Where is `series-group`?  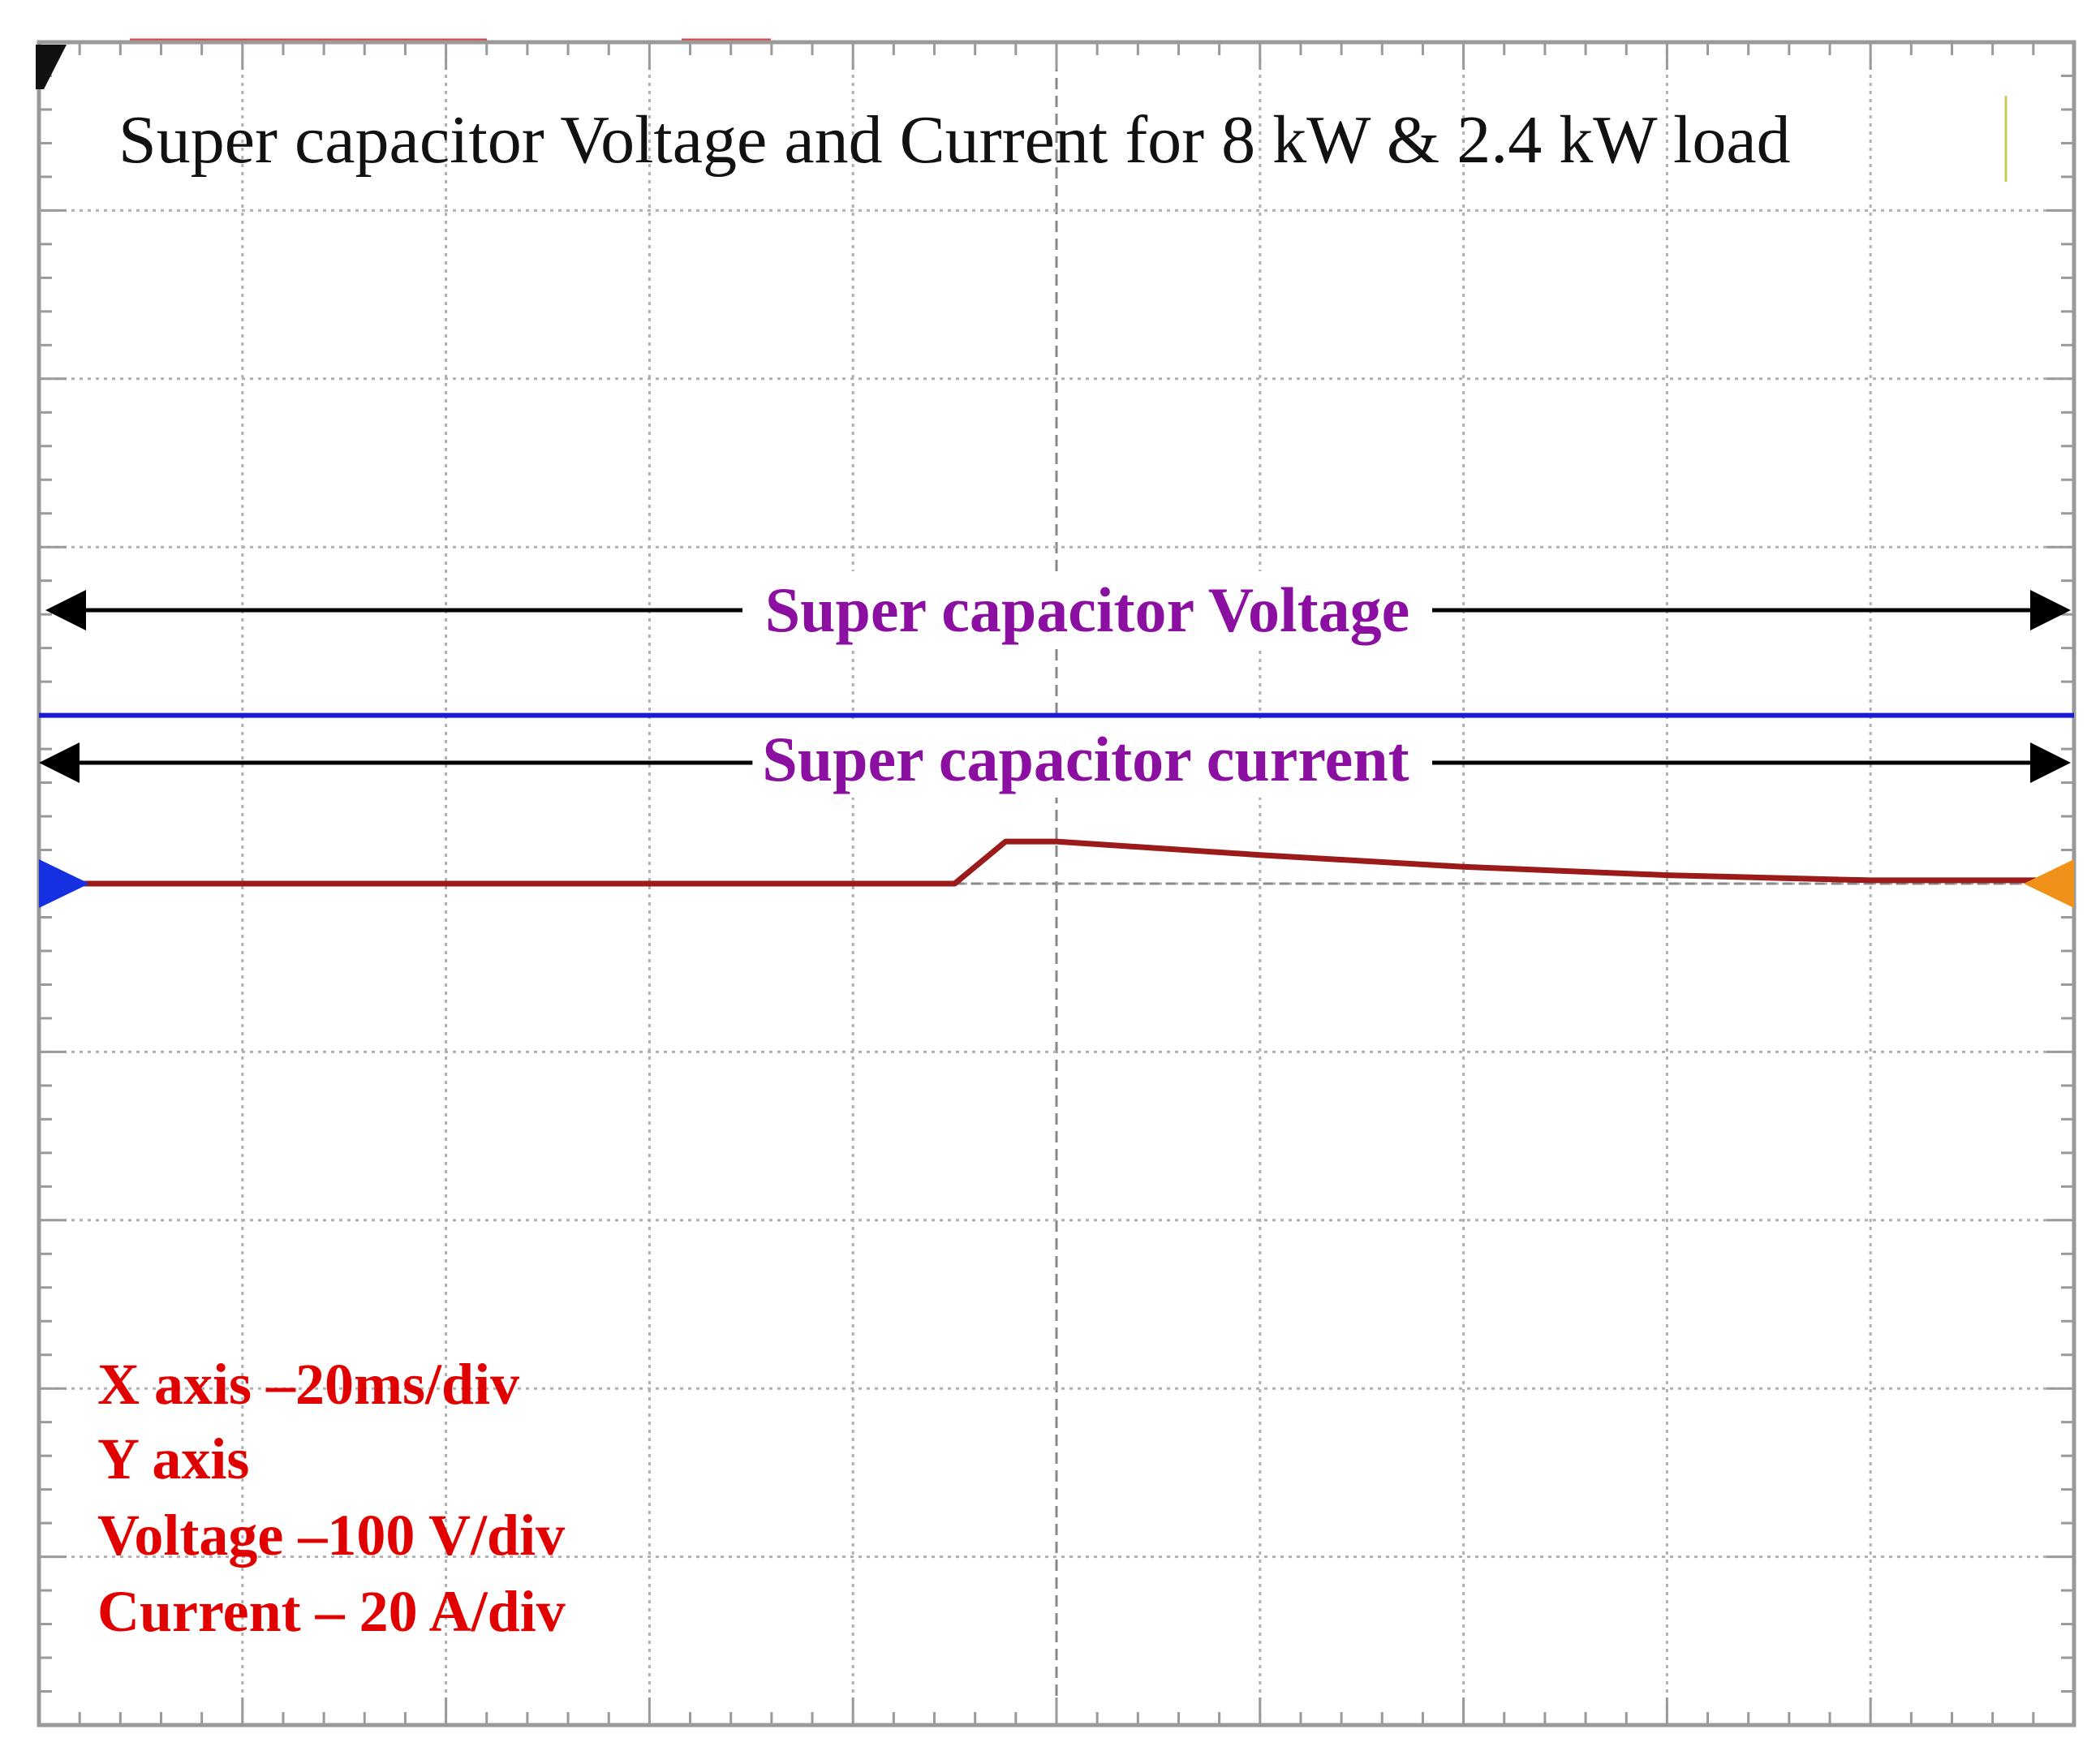
series-group is located at coordinates (1056, 799).